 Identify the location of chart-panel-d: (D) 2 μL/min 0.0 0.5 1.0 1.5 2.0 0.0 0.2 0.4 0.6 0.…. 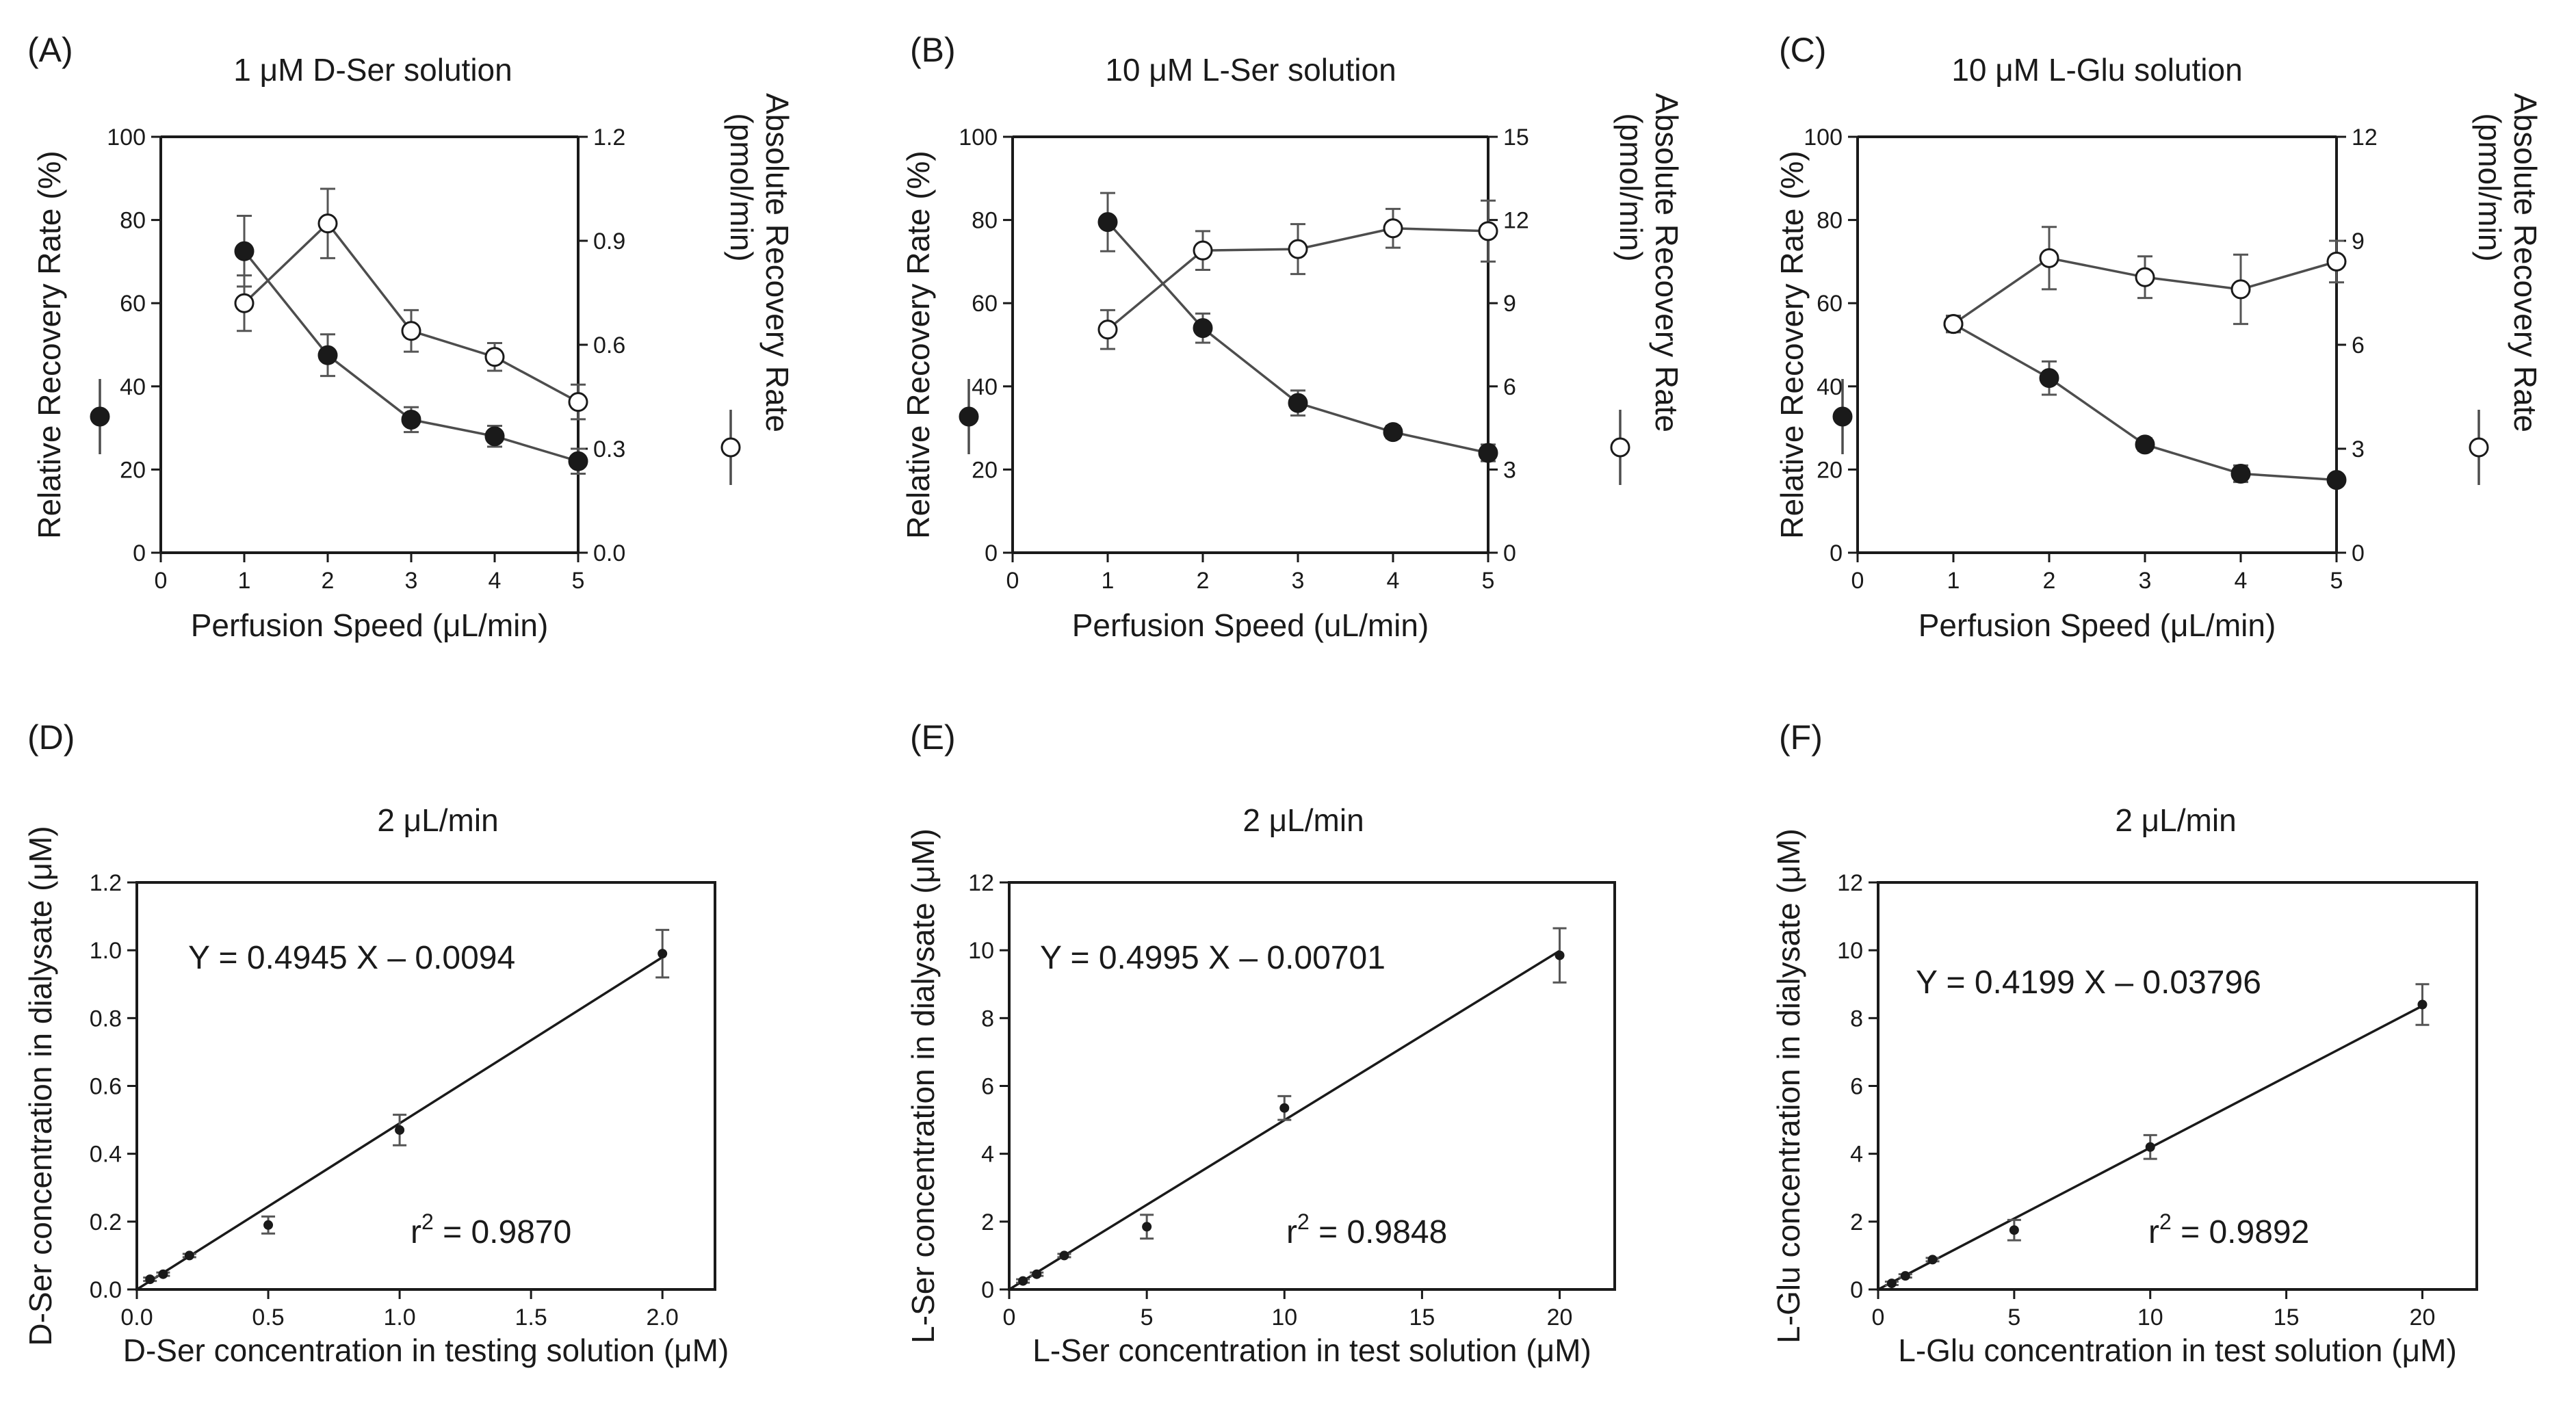
(376, 1043).